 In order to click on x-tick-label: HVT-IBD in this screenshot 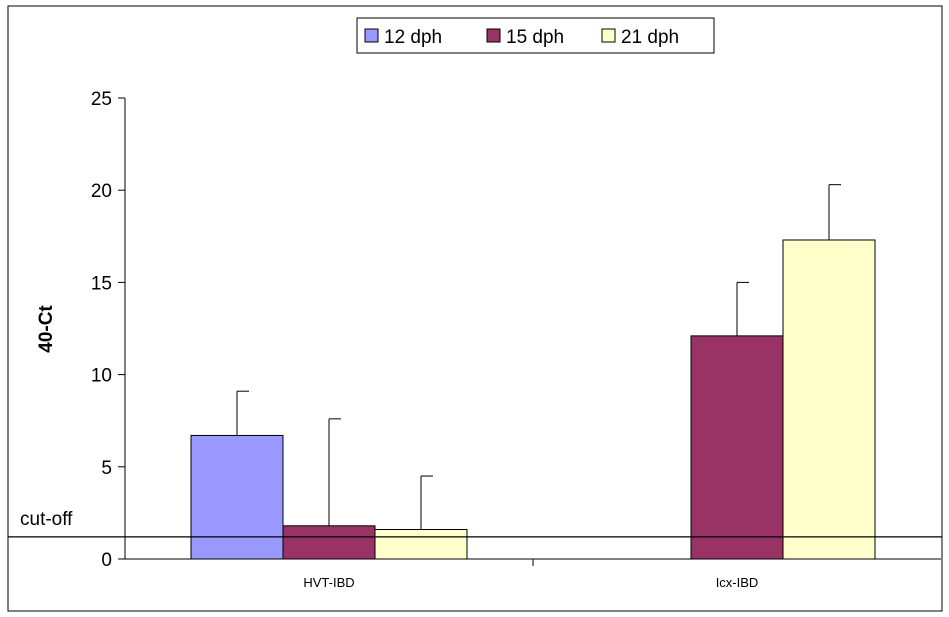, I will do `click(328, 582)`.